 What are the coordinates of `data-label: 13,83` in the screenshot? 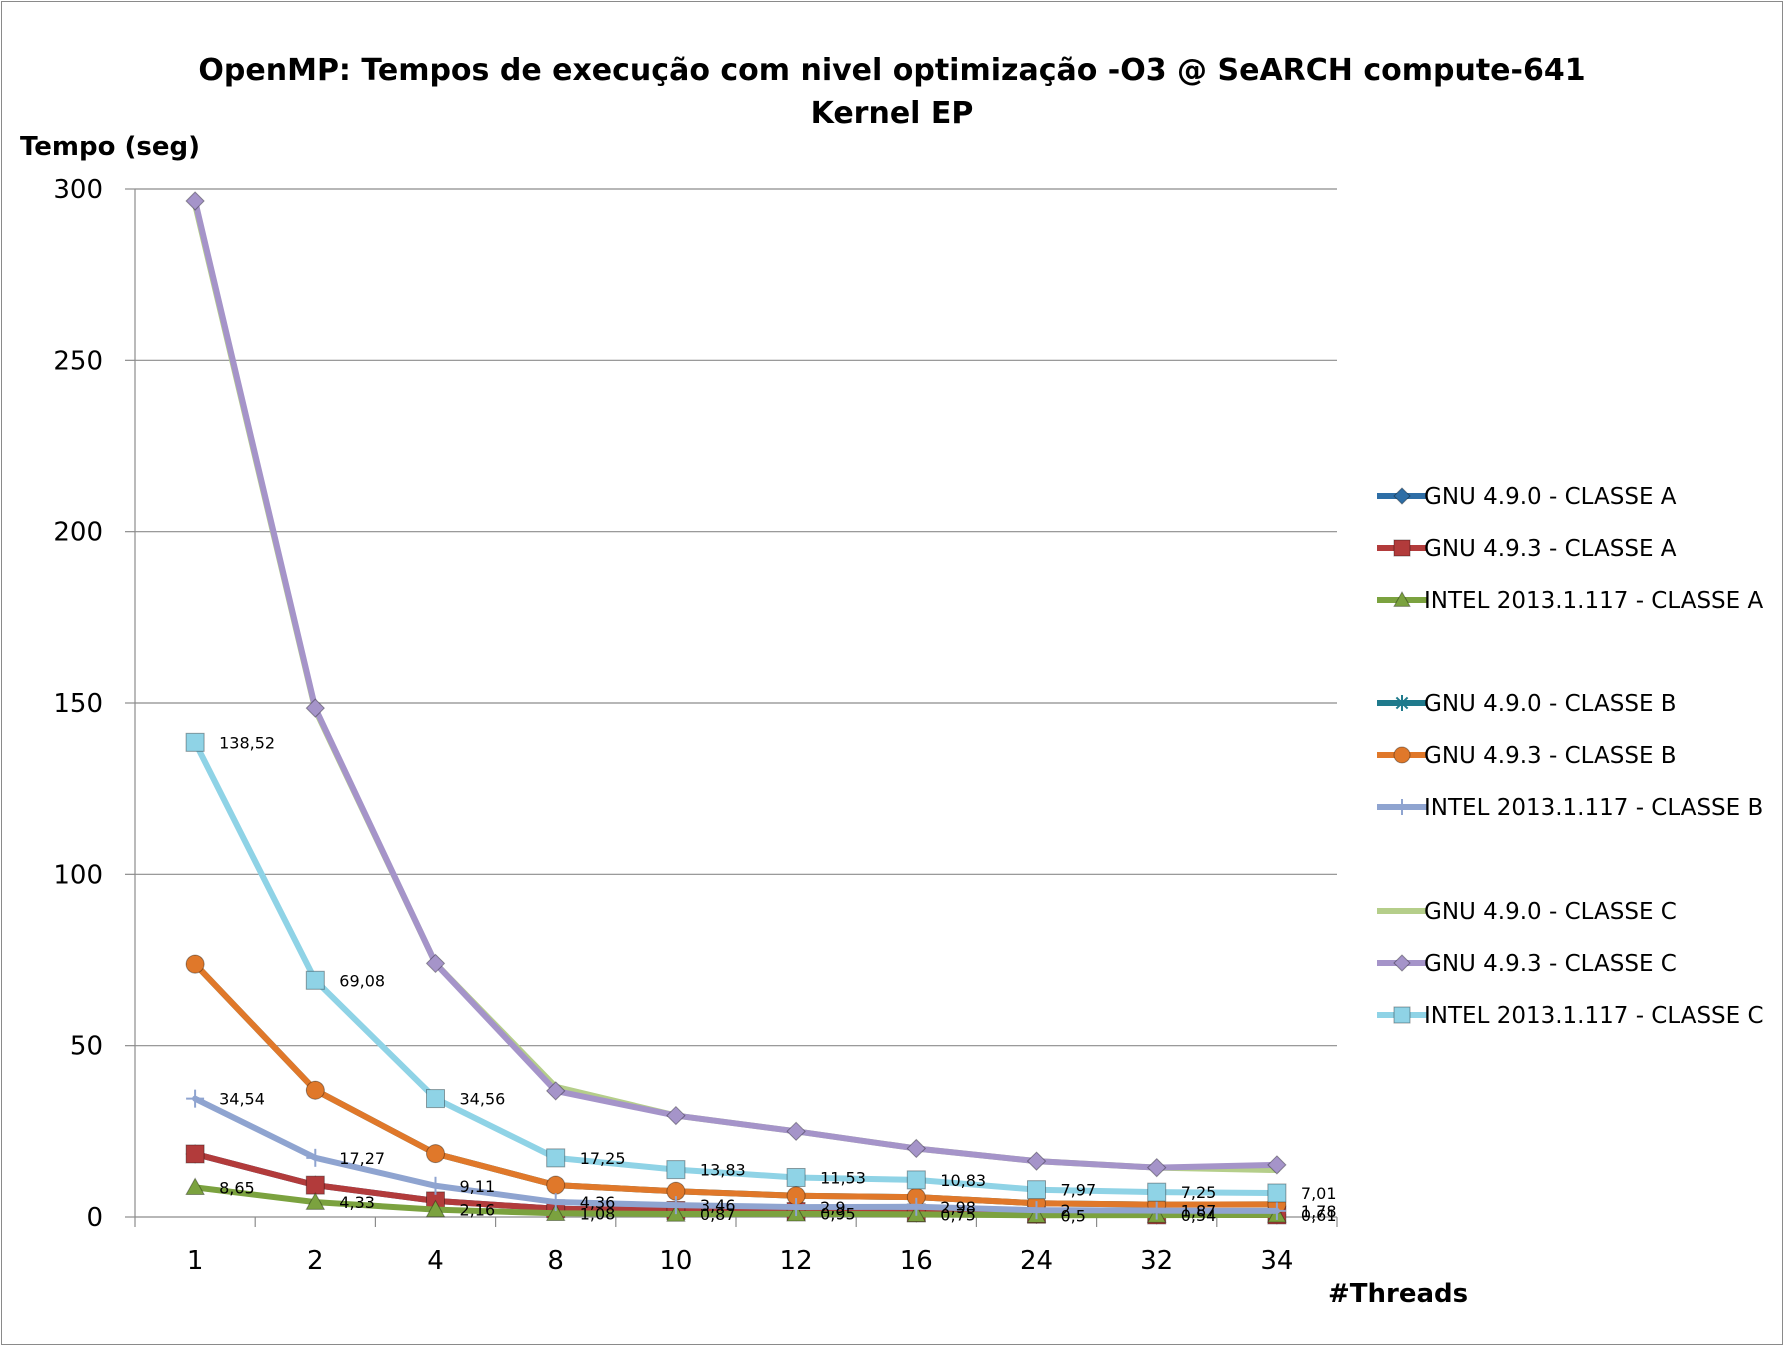 It's located at (723, 1170).